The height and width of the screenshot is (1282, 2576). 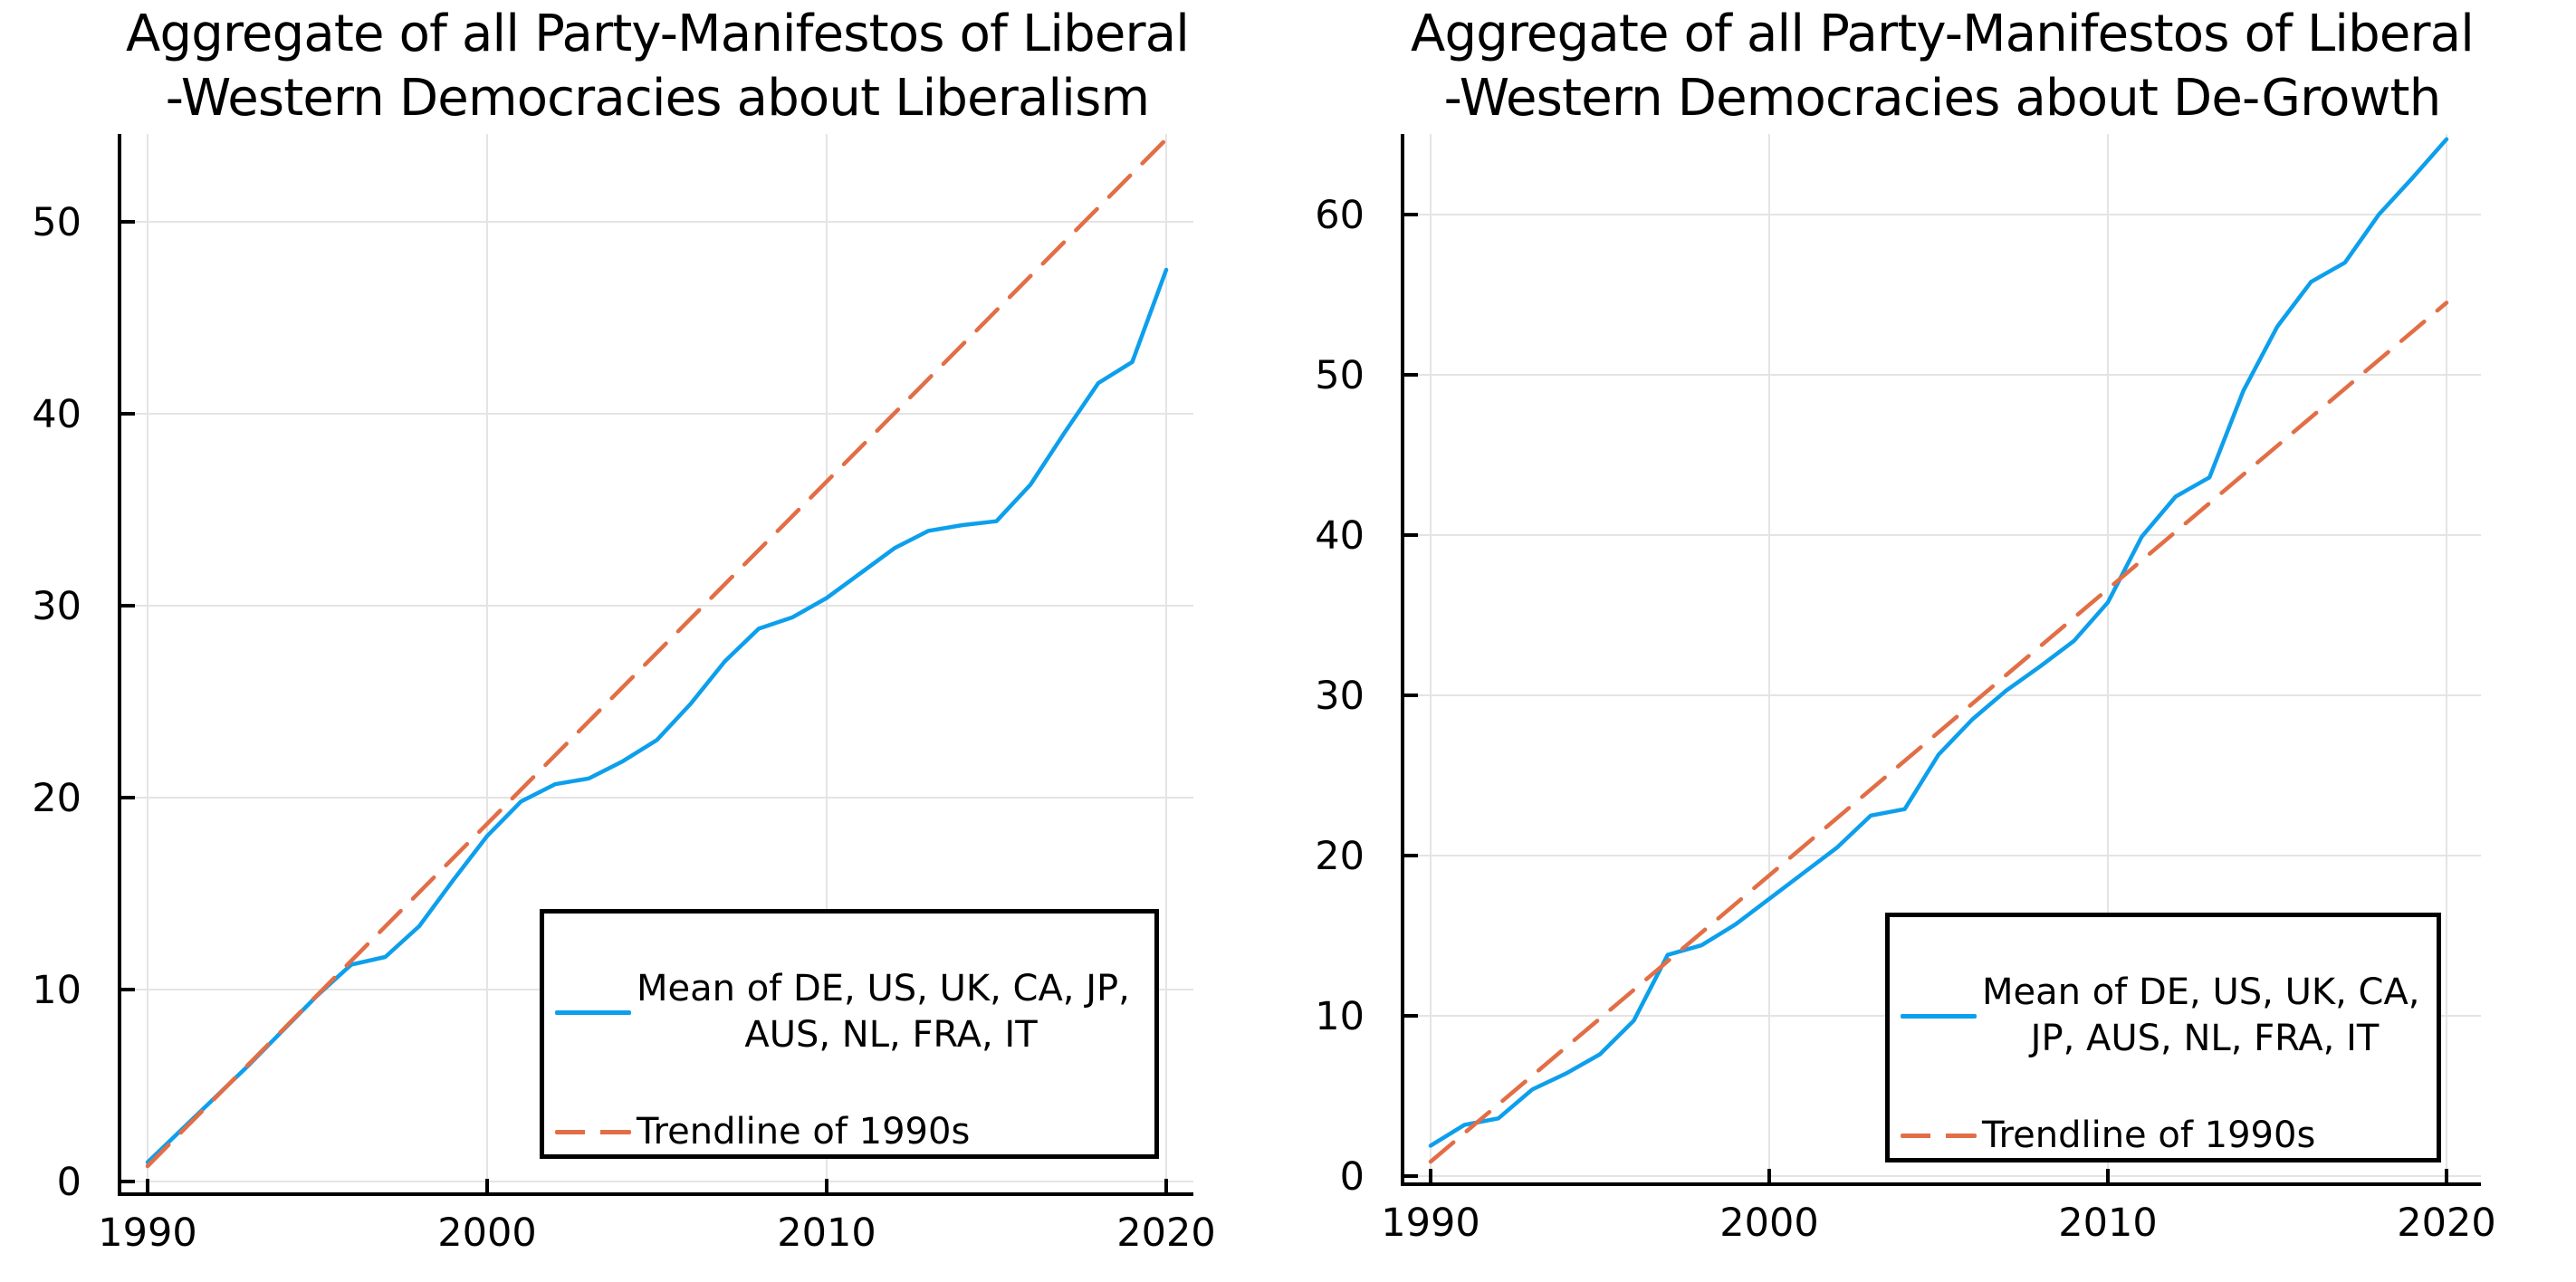 I want to click on title-line: -Western Democracies about De-Growth, so click(x=1942, y=98).